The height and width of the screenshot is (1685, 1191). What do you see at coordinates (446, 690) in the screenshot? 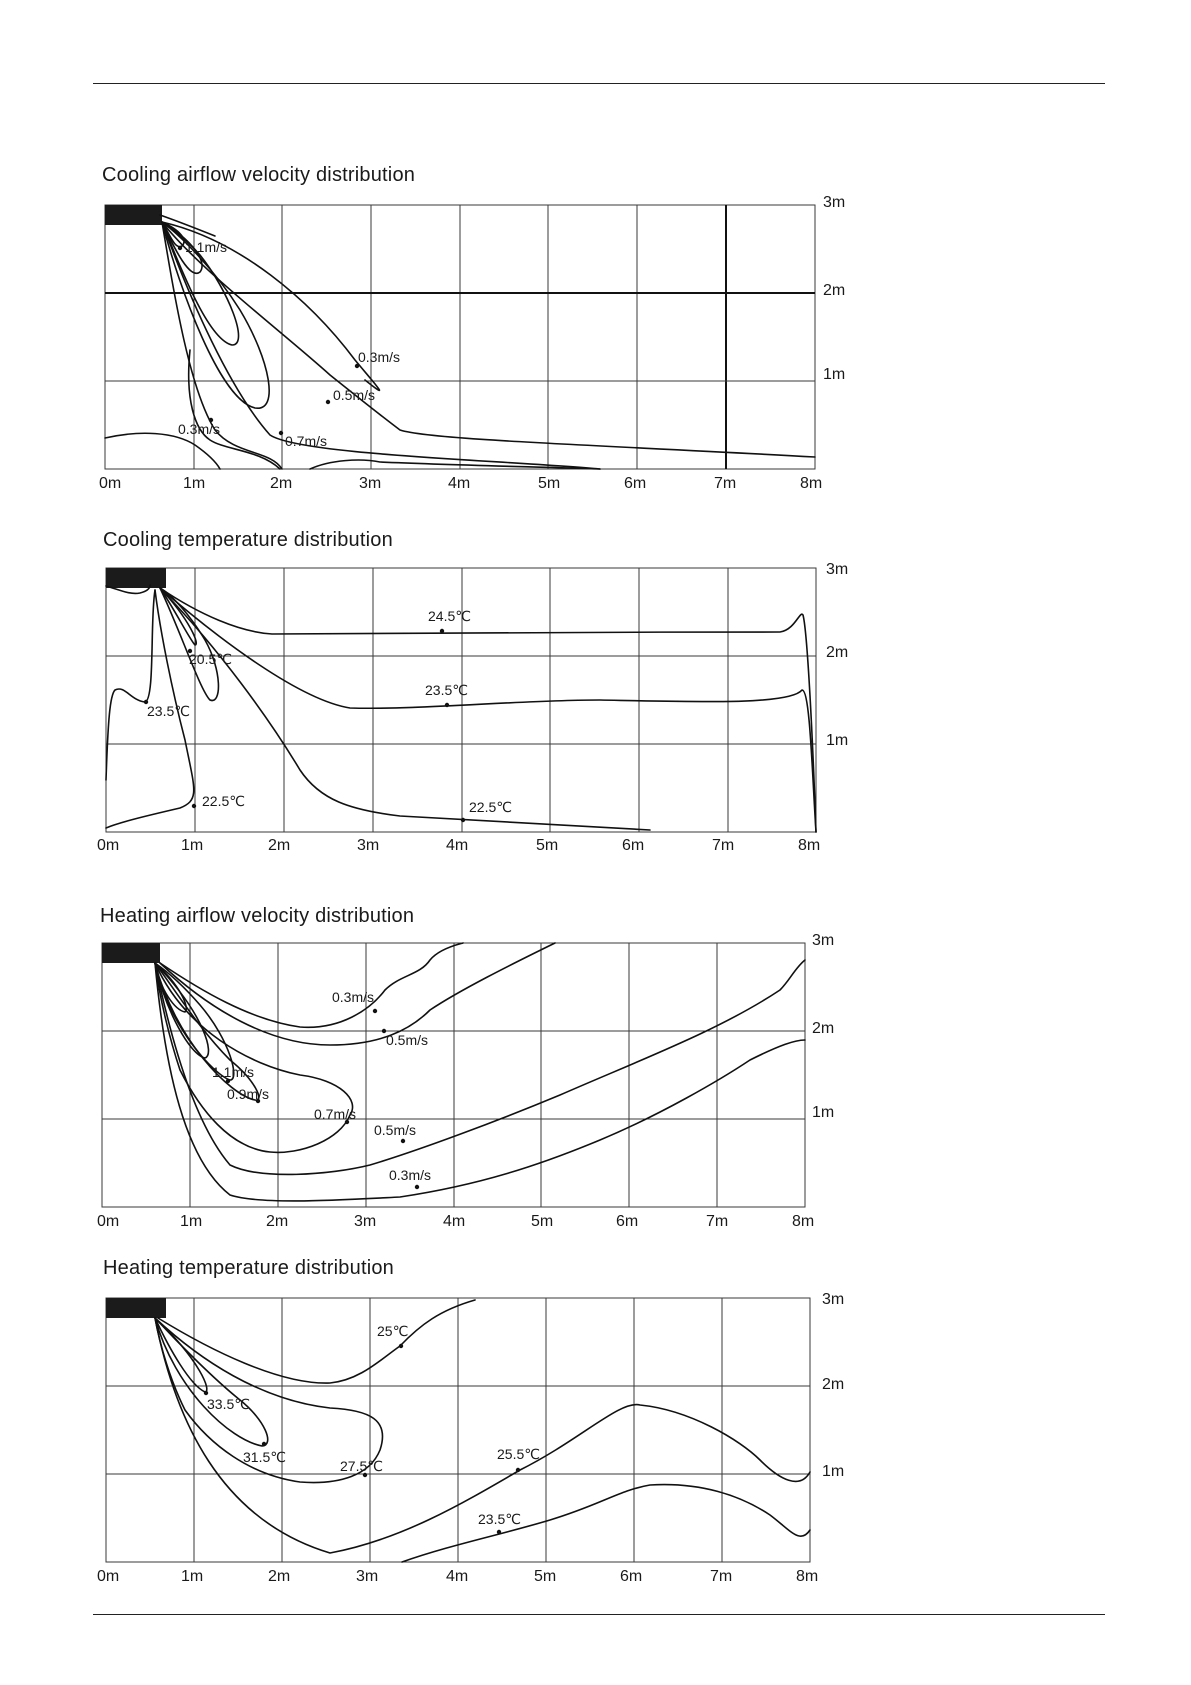
I see `contour-label: 23.5℃` at bounding box center [446, 690].